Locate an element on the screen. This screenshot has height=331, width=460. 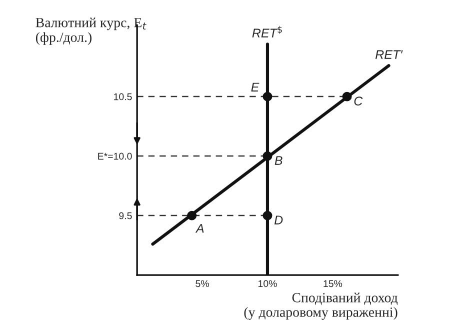
x-axis-title: Сподіваний доход (у доларовому вираженні) is located at coordinates (321, 306).